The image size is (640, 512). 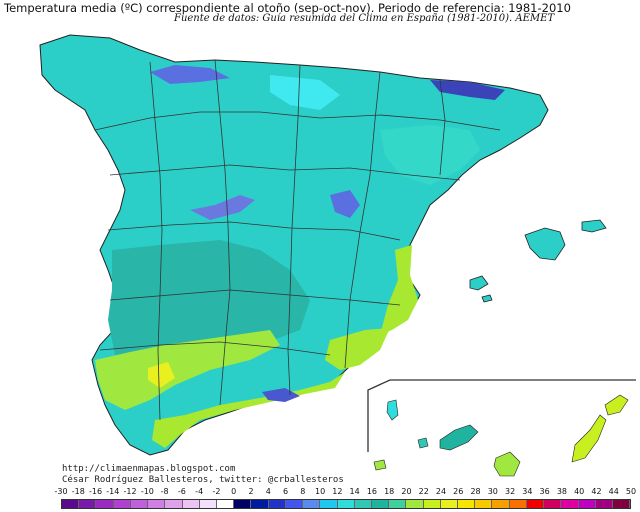 I want to click on legend-label: 8, so click(x=303, y=491).